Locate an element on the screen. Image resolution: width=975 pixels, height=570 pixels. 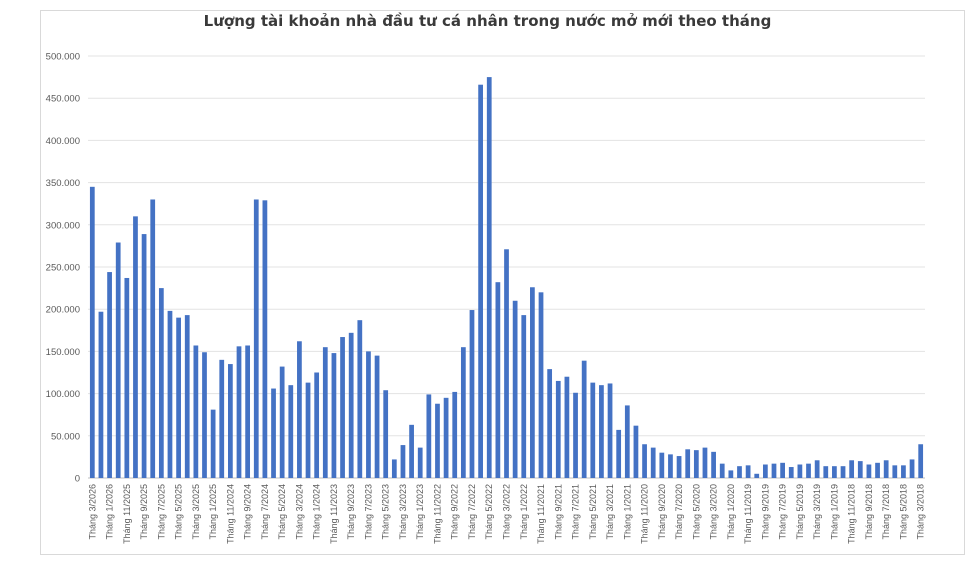
x-tick-label: Tháng 9/2019 is located at coordinates (765, 512).